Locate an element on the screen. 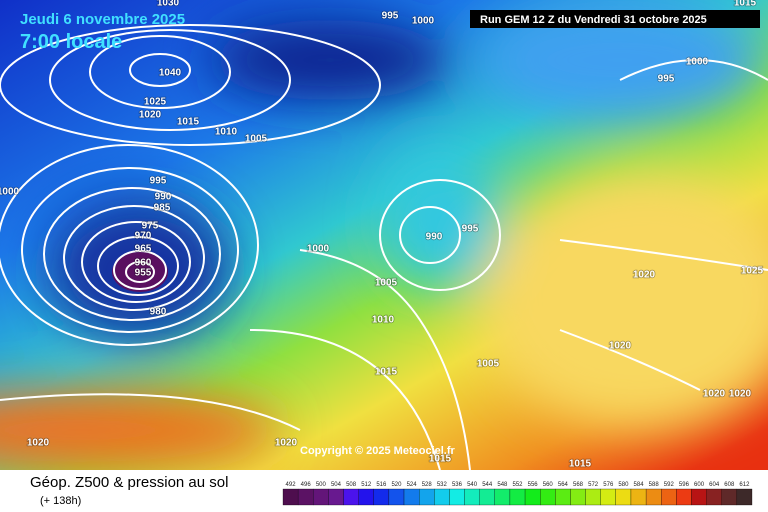  copyright: Copyright © 2025 Meteociel.fr is located at coordinates (378, 451).